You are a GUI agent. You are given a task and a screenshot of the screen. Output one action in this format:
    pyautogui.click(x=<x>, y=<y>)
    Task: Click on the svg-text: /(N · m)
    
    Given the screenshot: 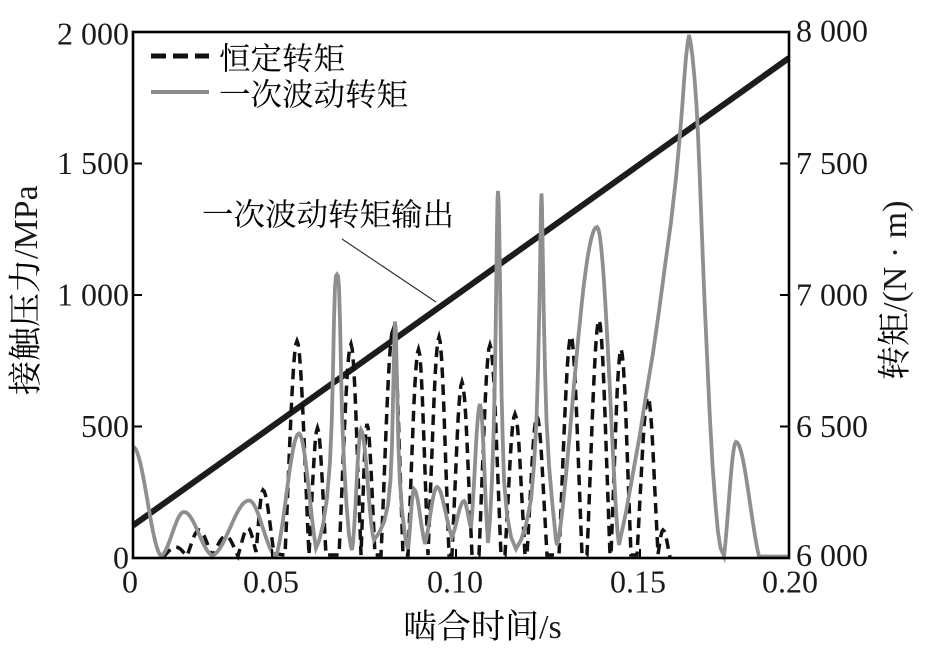 What is the action you would take?
    pyautogui.click(x=895, y=256)
    